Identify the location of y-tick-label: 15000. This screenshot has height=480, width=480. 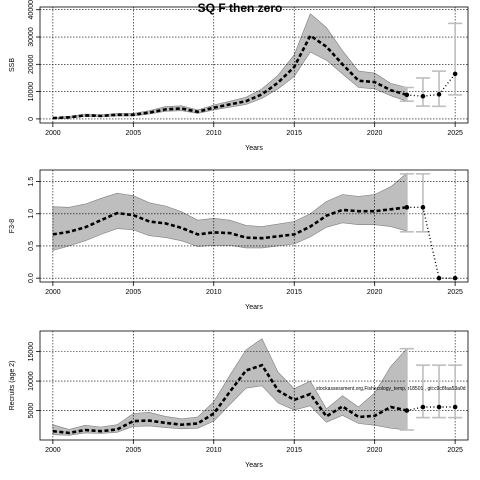
(31, 352).